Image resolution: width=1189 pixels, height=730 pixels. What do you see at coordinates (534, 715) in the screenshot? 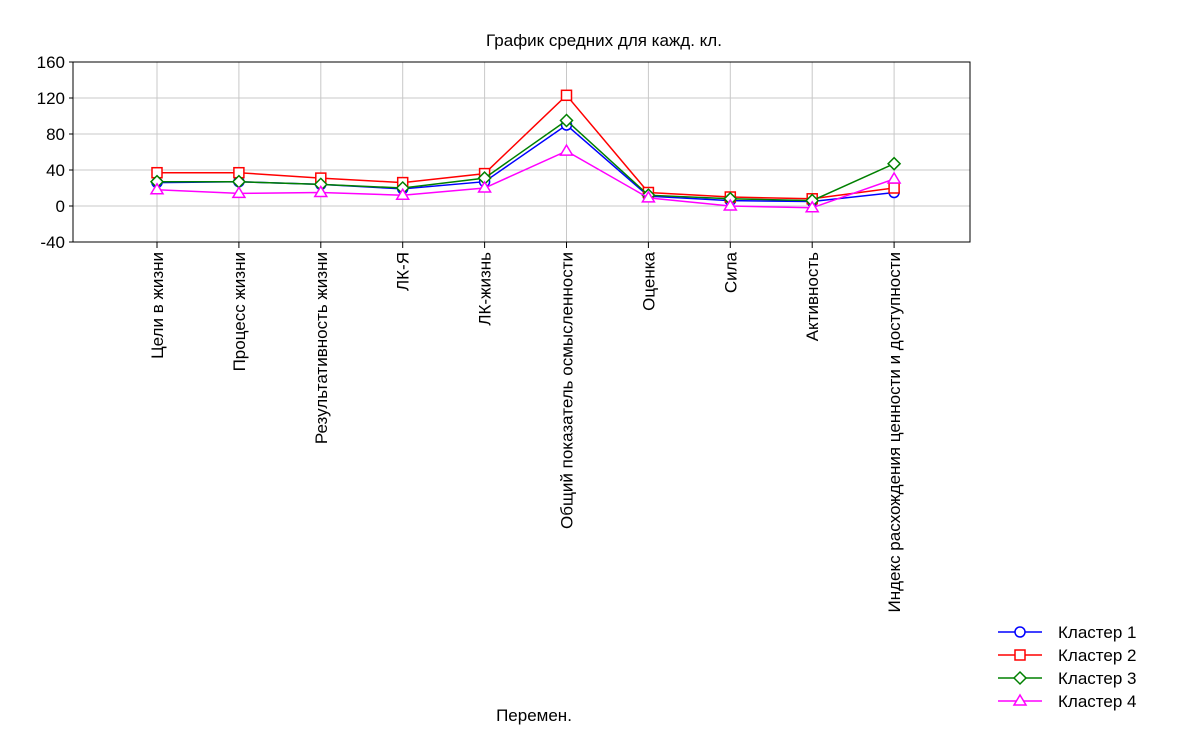
I see `x-axis-label: Перемен.` at bounding box center [534, 715].